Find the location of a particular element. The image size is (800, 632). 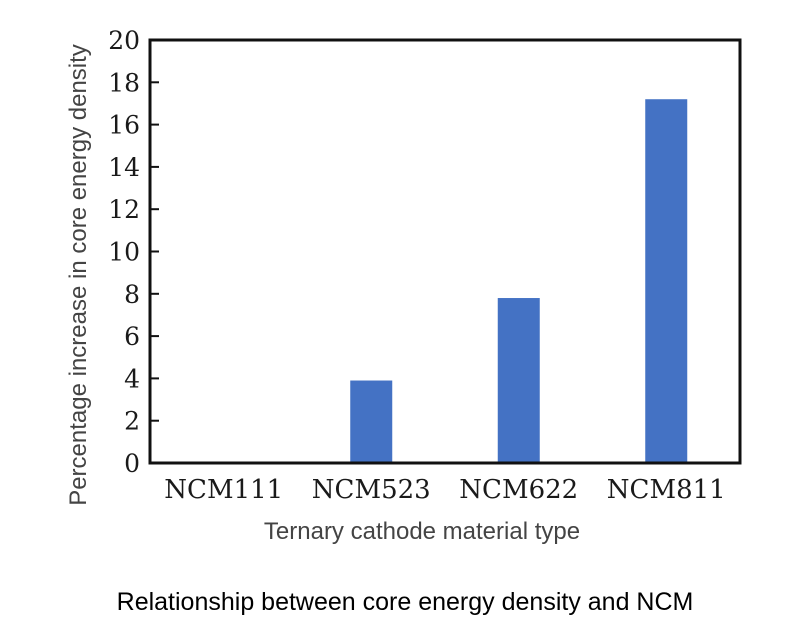

y-tick-label: 4 is located at coordinates (132, 378).